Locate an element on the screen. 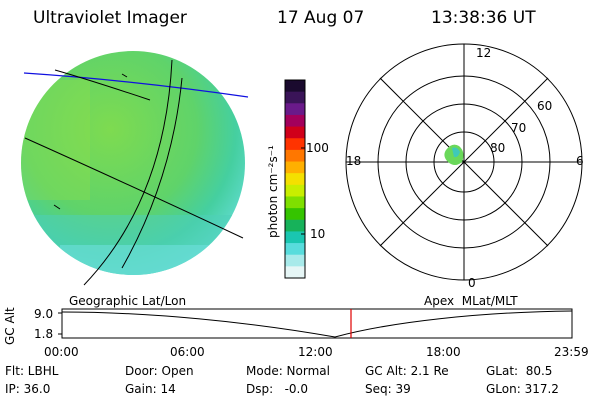  colorbar-tick-label: 100 is located at coordinates (317, 148).